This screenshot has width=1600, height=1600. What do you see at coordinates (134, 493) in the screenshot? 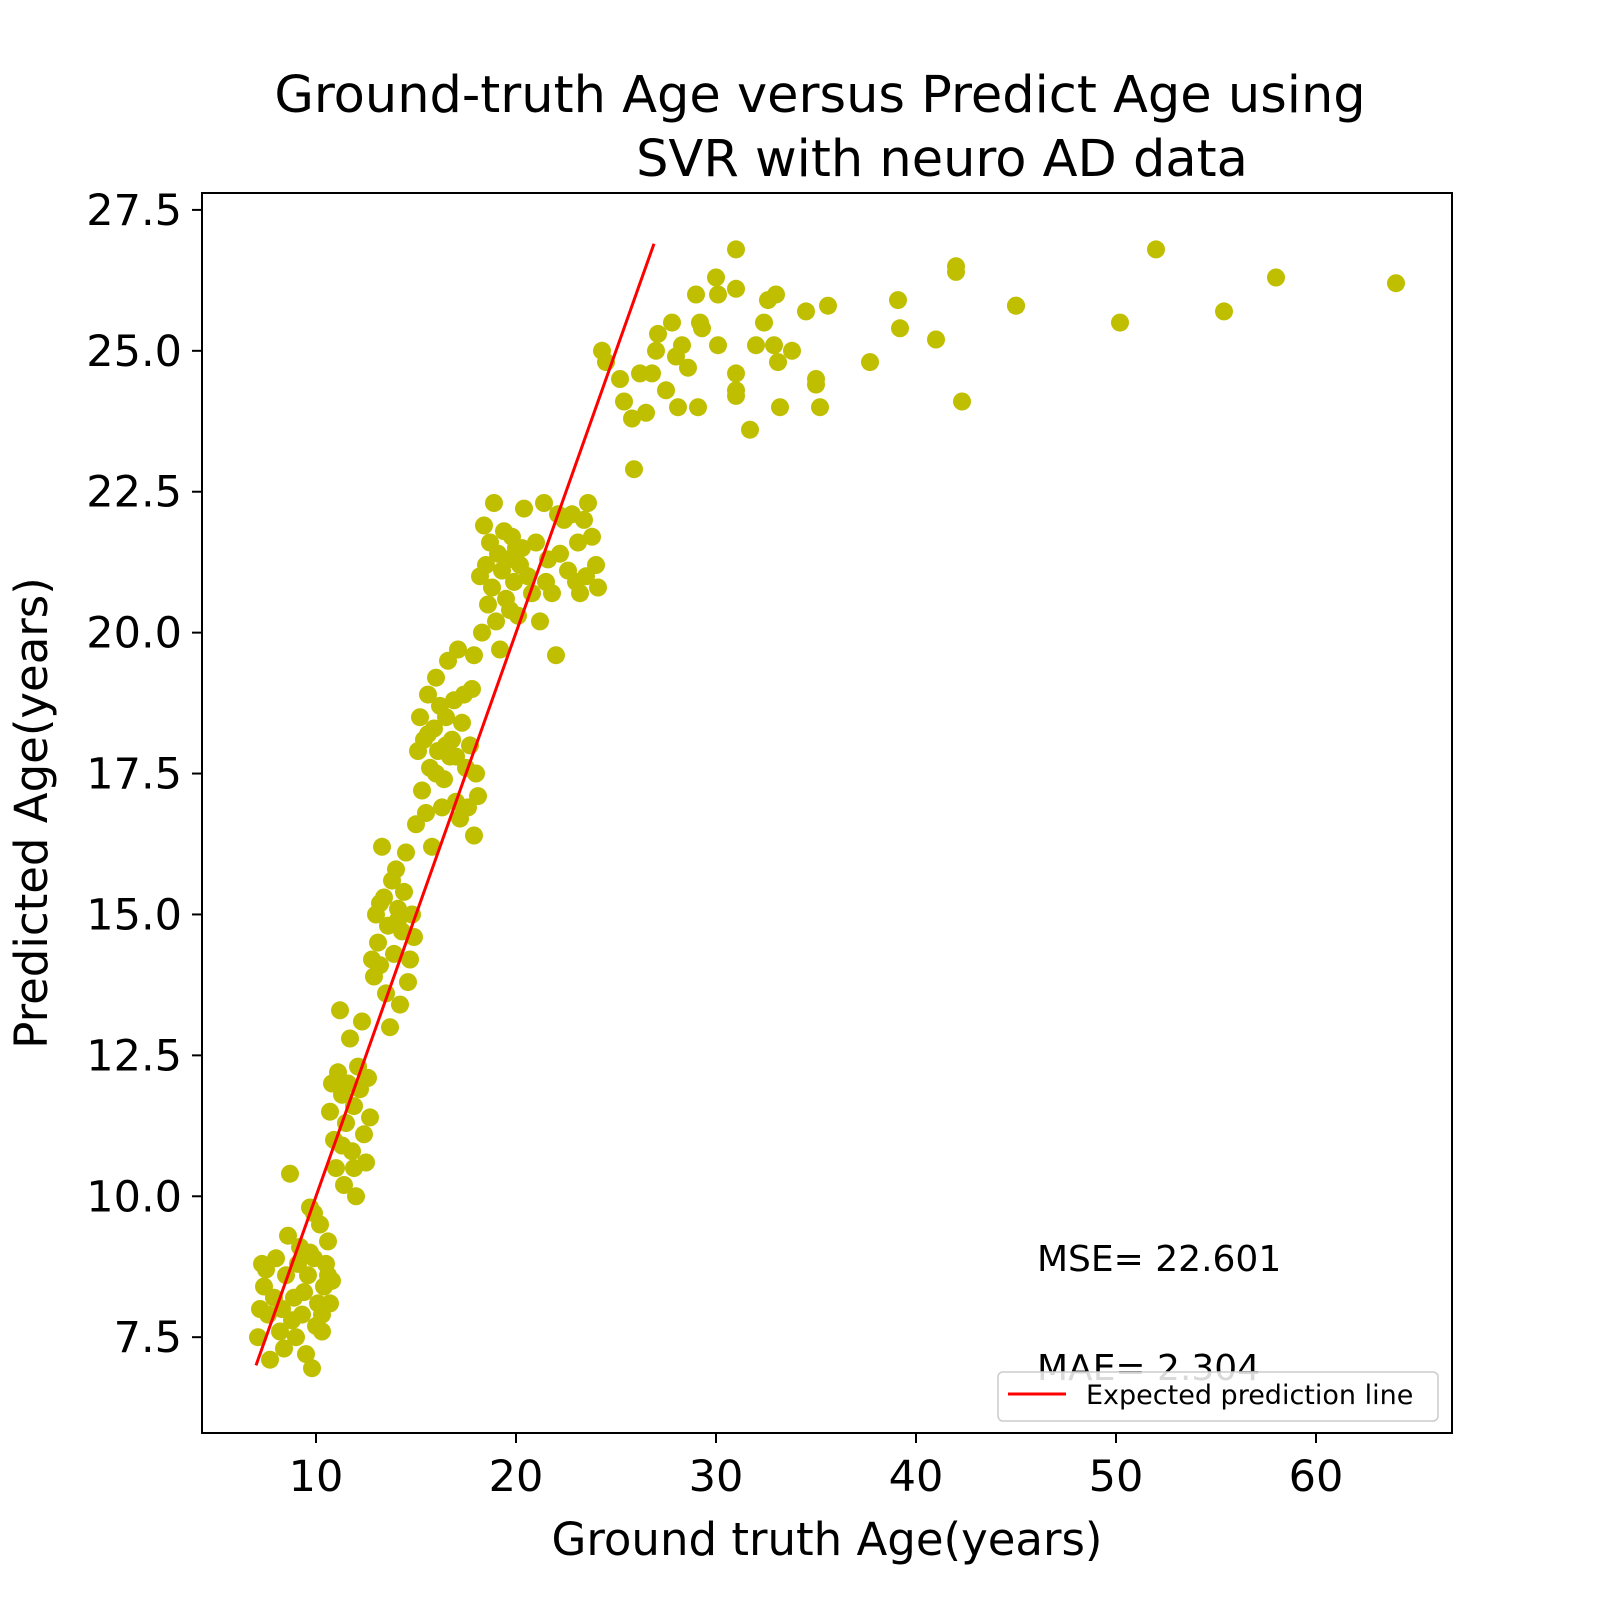
I see `y-tick-label-22.5: 22.5` at bounding box center [134, 493].